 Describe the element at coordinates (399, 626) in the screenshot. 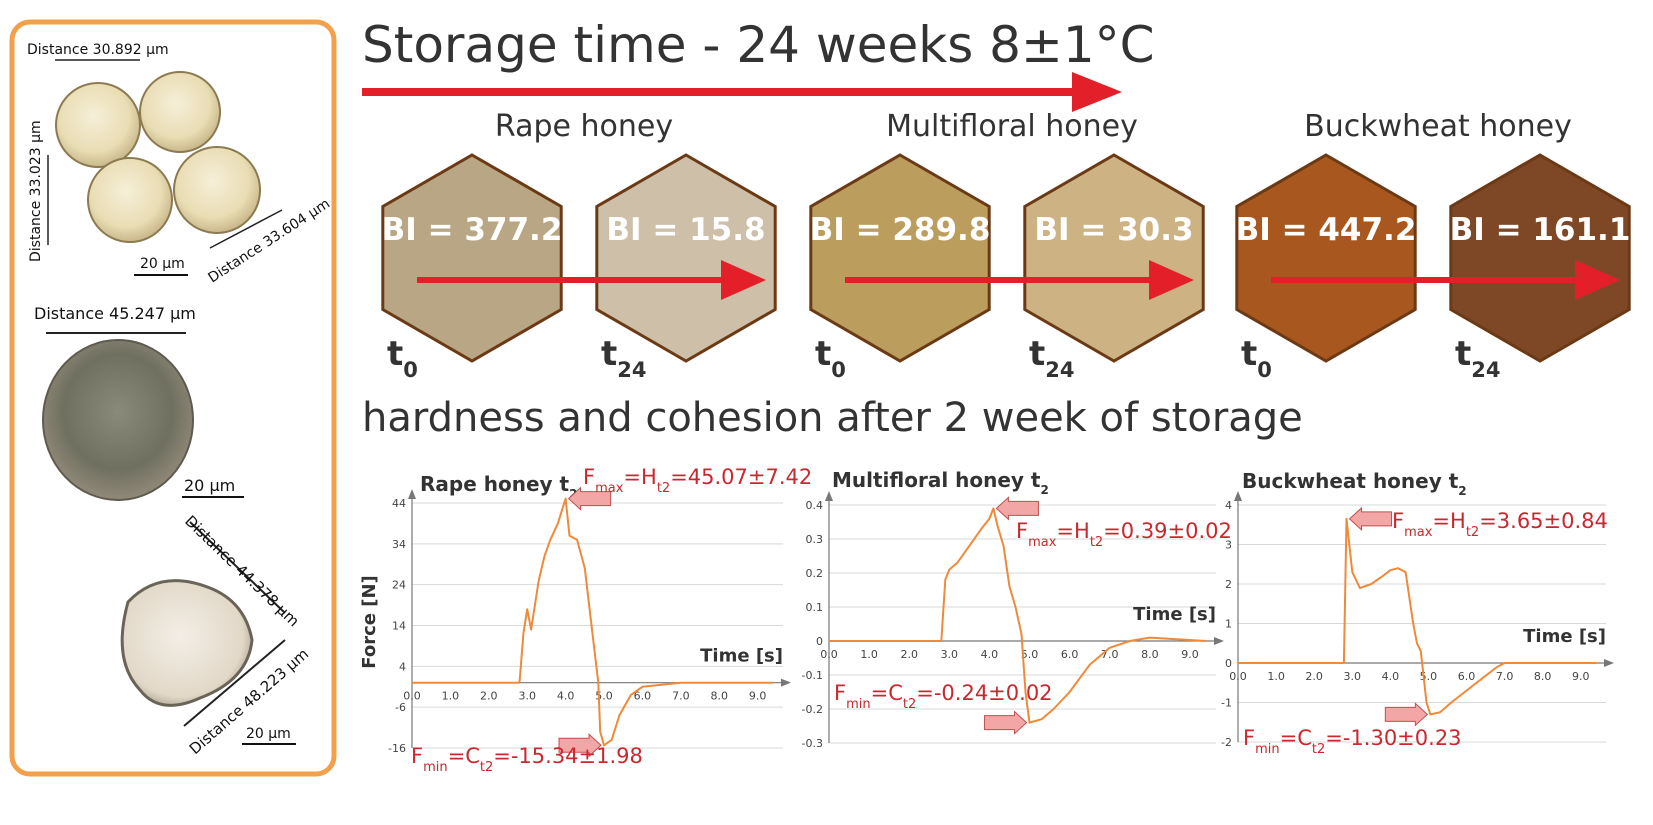

I see `y-tick-label: 14` at that location.